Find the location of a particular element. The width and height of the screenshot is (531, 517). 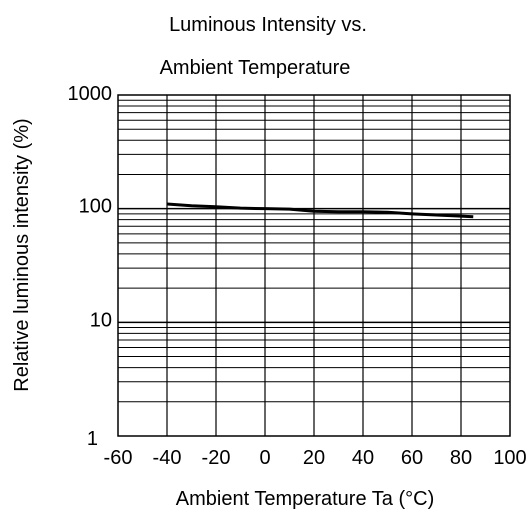

y-tick-label: 1000 is located at coordinates (90, 94).